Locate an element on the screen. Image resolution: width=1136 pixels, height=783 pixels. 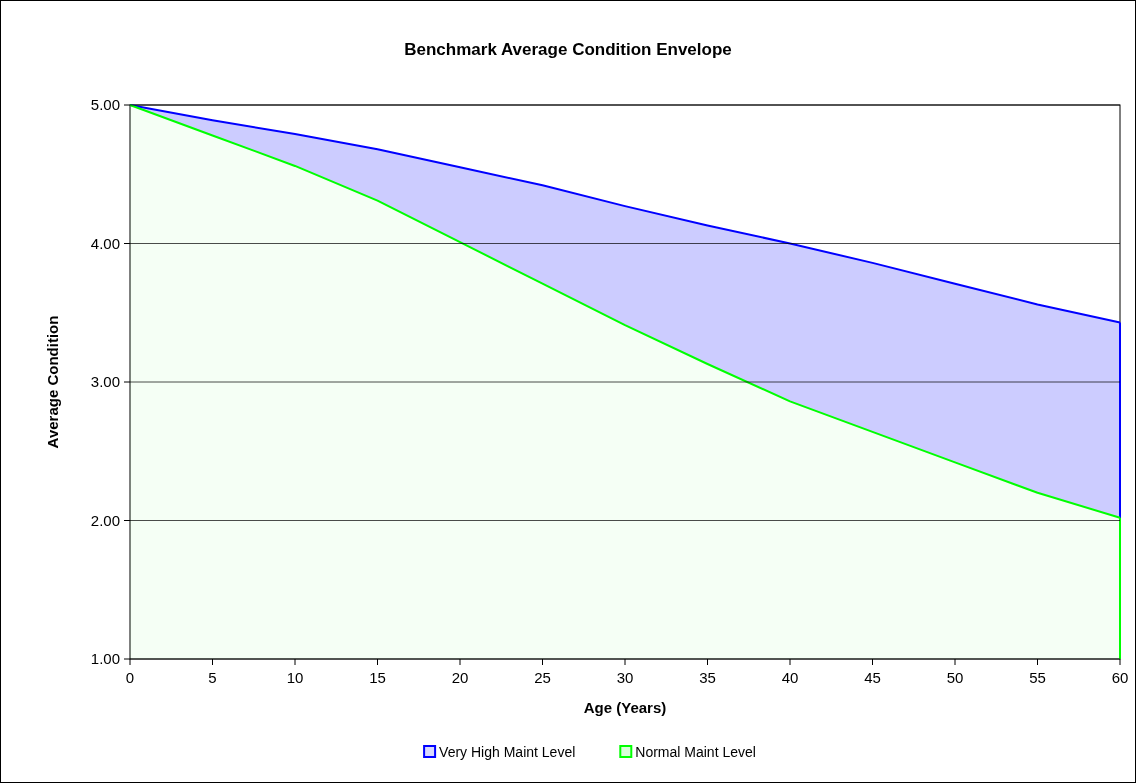
y-tick-label: 1.00 is located at coordinates (105, 658).